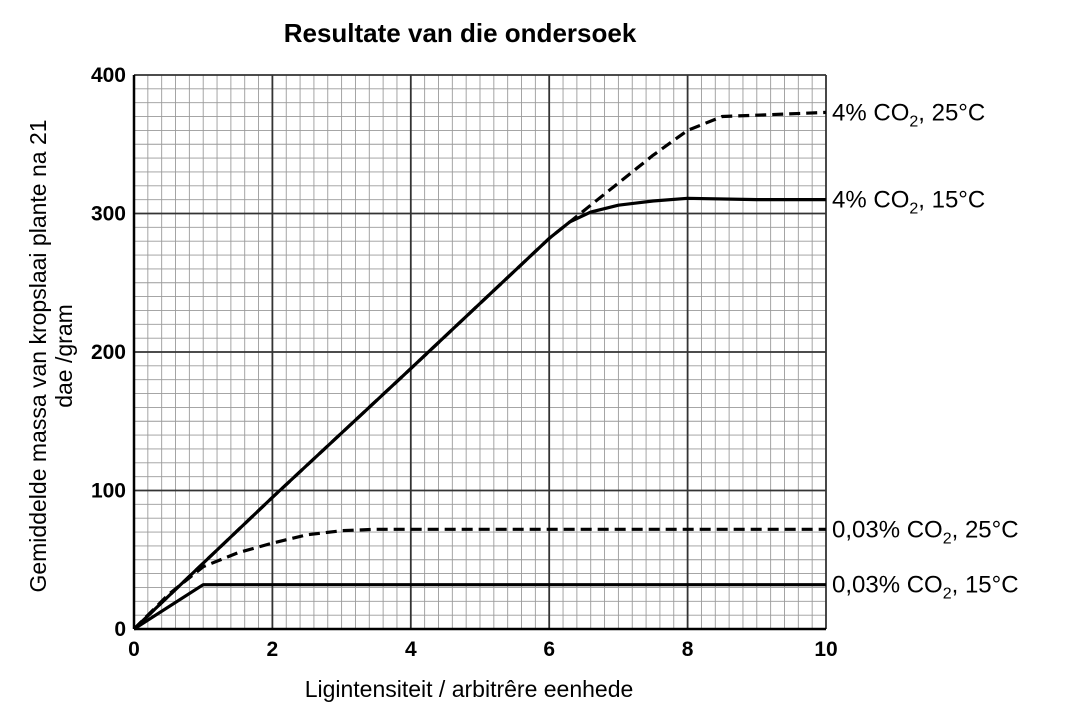  I want to click on series-label: 0,03% CO2, 15°C, so click(925, 587).